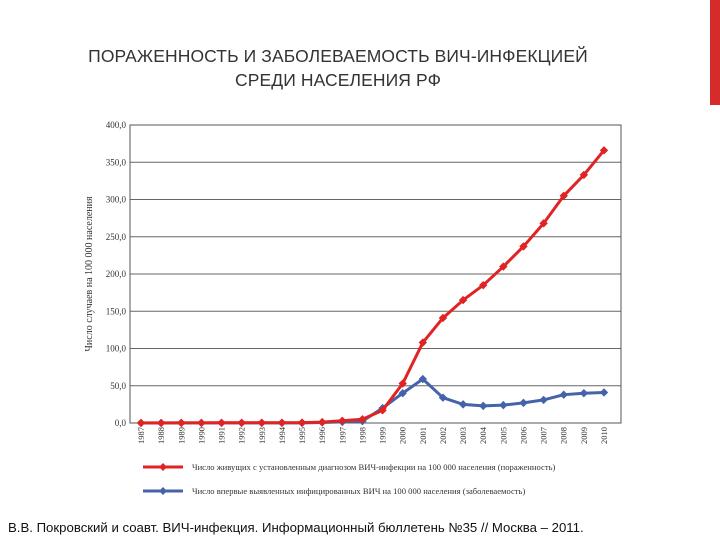  What do you see at coordinates (282, 435) in the screenshot?
I see `x-tick-label: 1994` at bounding box center [282, 435].